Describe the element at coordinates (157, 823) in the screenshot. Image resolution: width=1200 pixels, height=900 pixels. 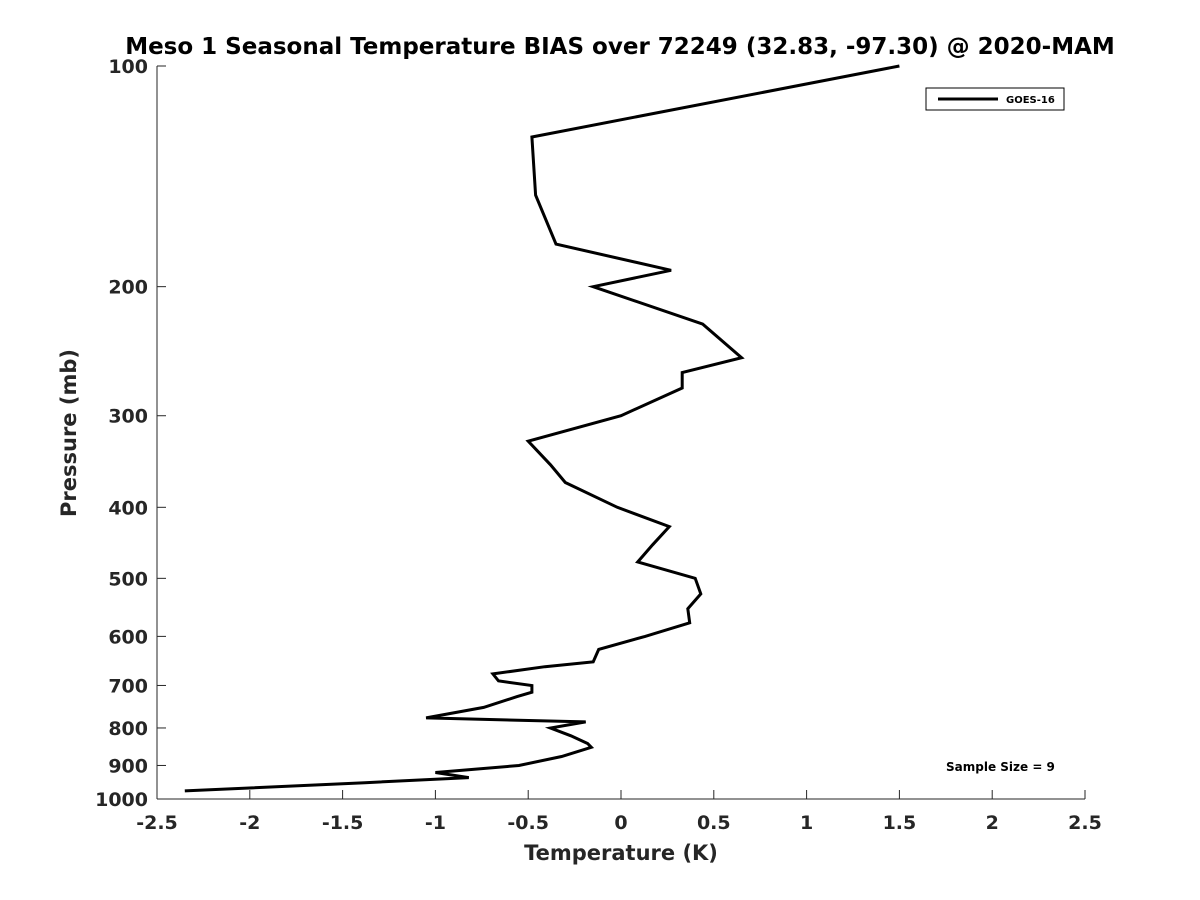
I see `x-tick-label: -2.5` at that location.